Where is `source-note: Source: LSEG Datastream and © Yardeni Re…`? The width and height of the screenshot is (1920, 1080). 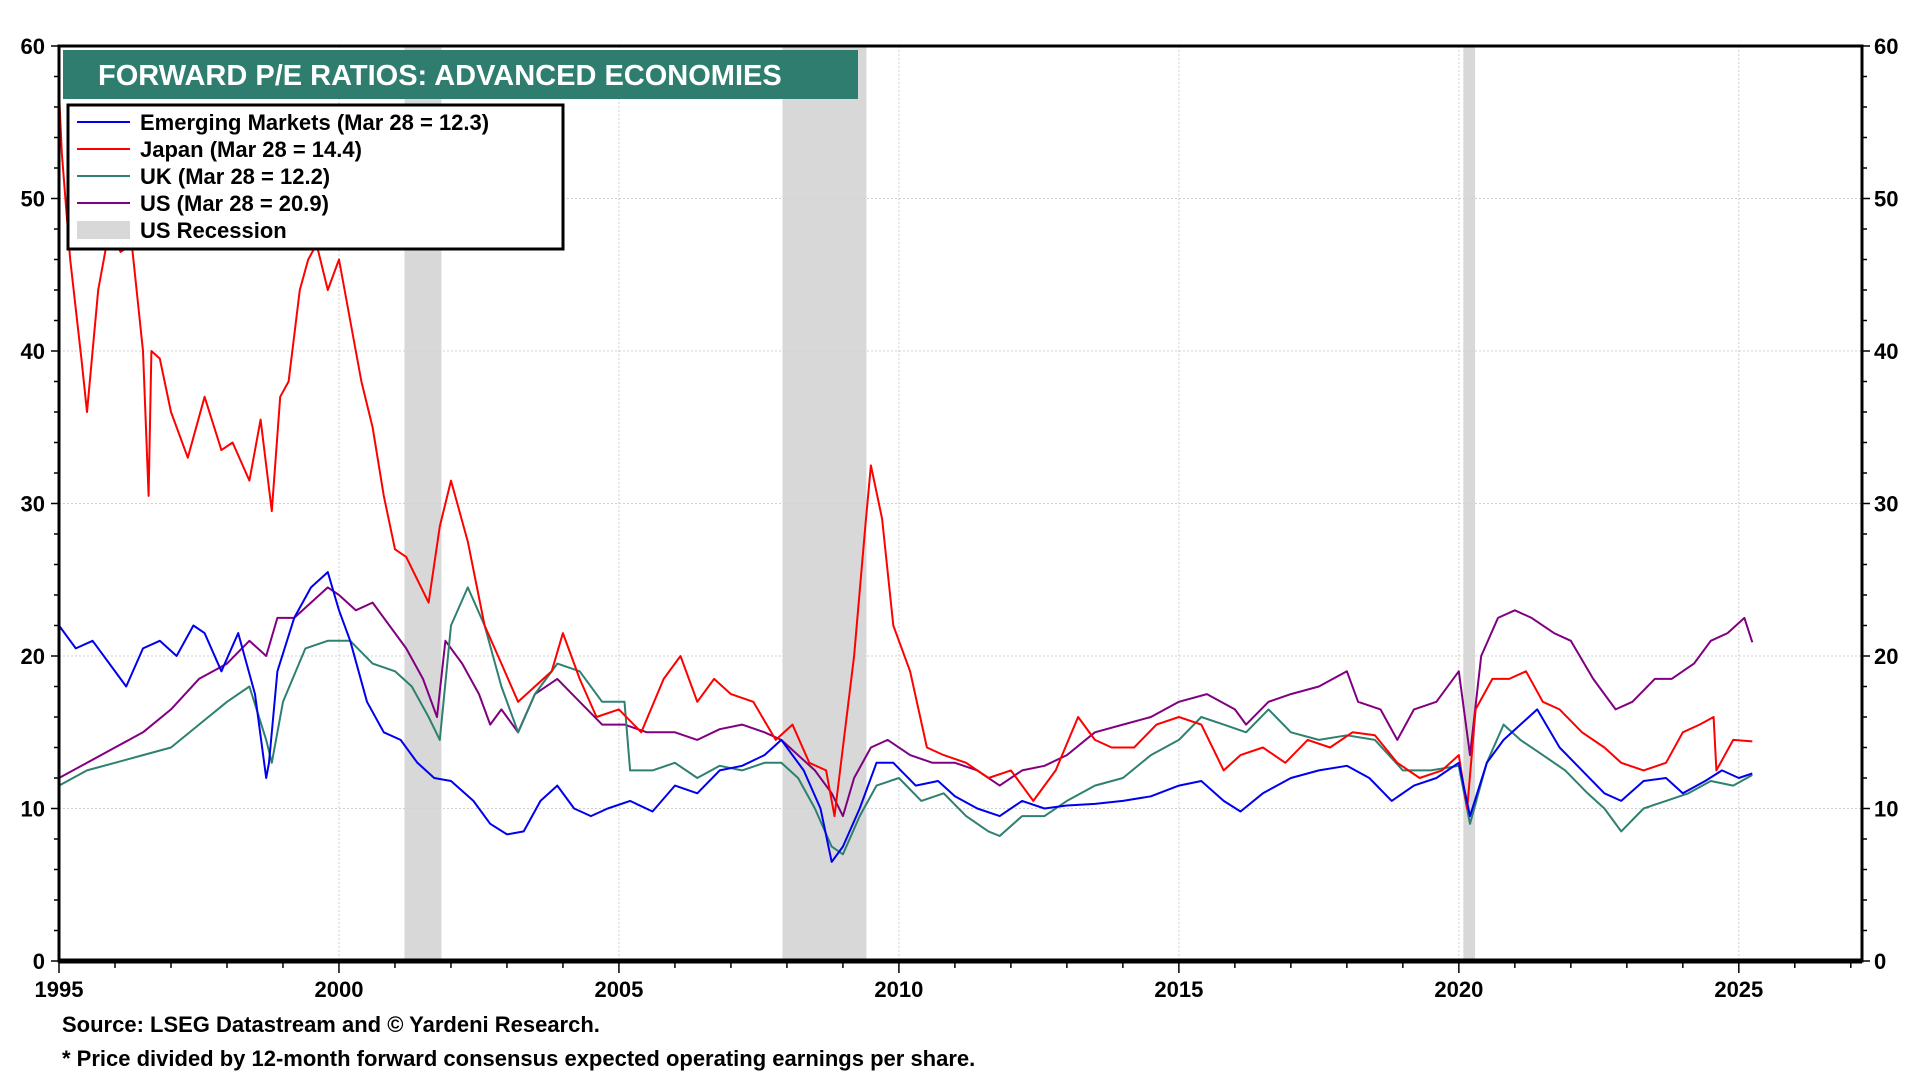 source-note: Source: LSEG Datastream and © Yardeni Re… is located at coordinates (331, 1024).